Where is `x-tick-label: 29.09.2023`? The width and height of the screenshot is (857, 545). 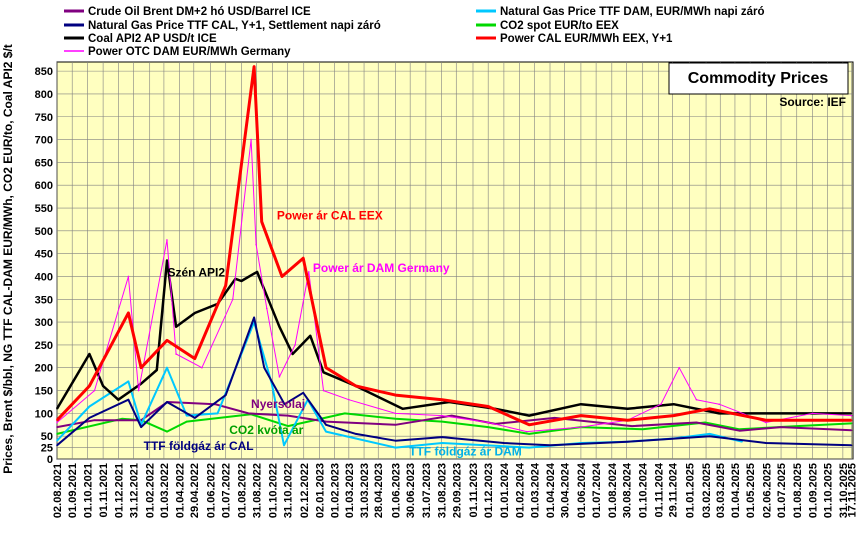
x-tick-label: 29.09.2023 is located at coordinates (457, 490).